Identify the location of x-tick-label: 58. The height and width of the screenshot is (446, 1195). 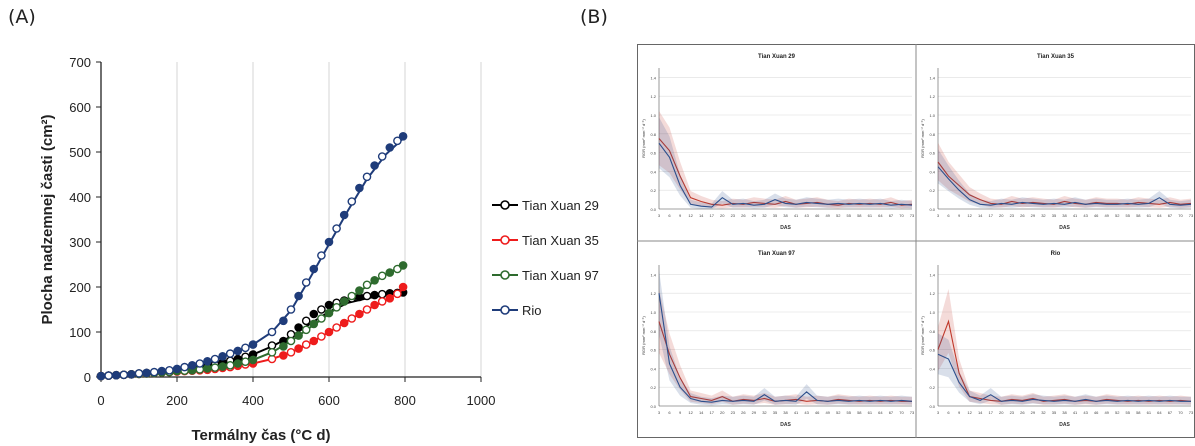
(859, 412).